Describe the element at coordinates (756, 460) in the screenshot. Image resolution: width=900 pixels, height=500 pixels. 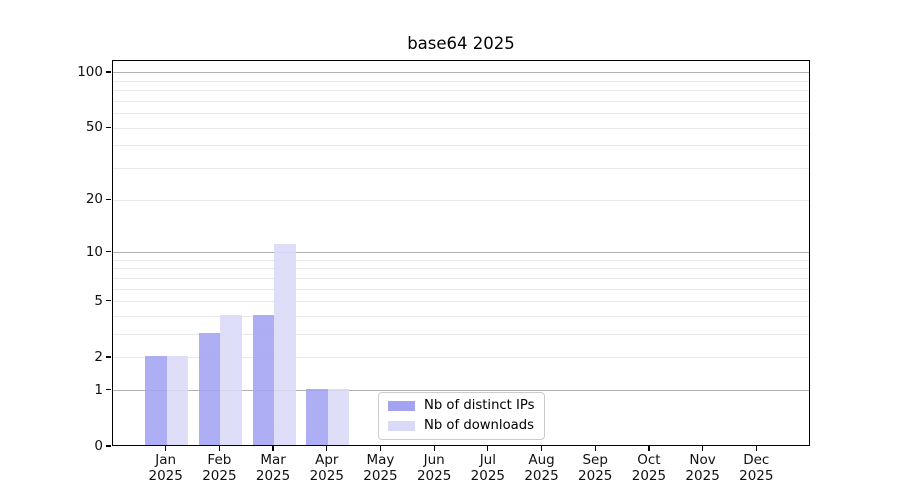
I see `x-tick-month: Dec` at that location.